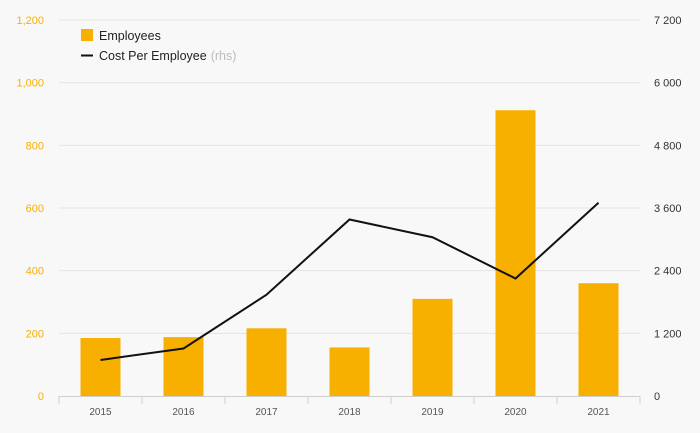 The image size is (700, 433). What do you see at coordinates (158, 46) in the screenshot?
I see `legend: Employees Cost Per Employee (rhs)` at bounding box center [158, 46].